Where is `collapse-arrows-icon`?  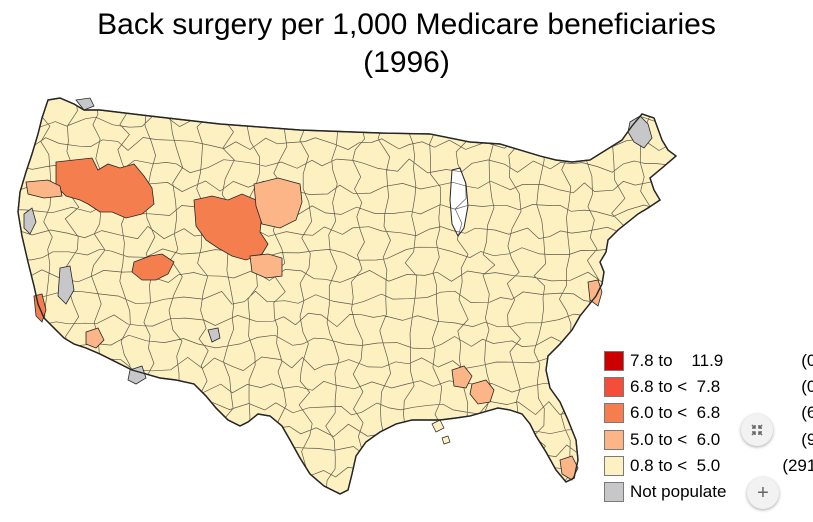
collapse-arrows-icon is located at coordinates (757, 435).